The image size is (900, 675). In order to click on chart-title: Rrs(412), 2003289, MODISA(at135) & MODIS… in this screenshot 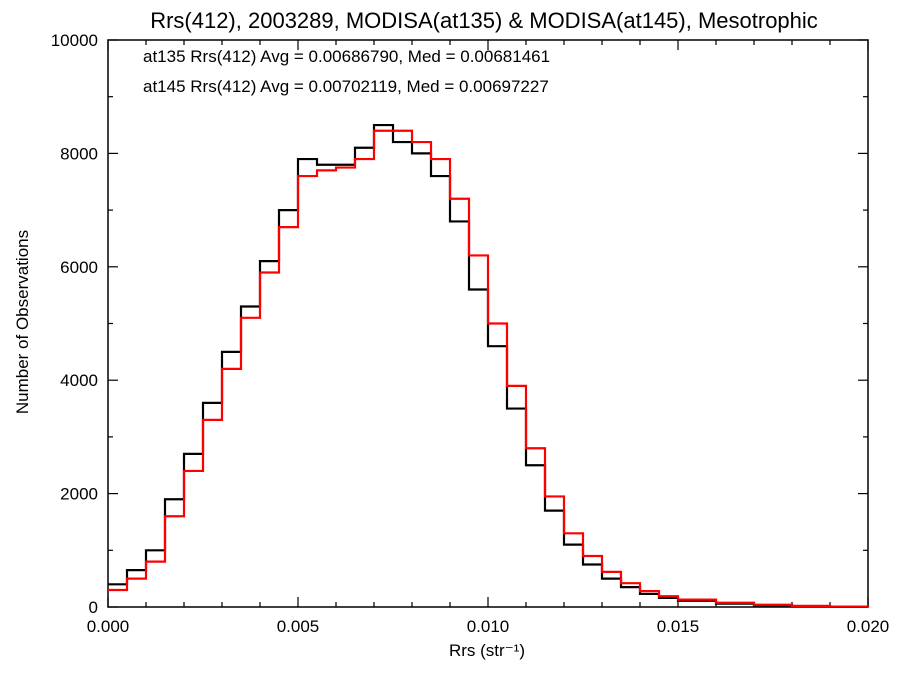, I will do `click(484, 20)`.